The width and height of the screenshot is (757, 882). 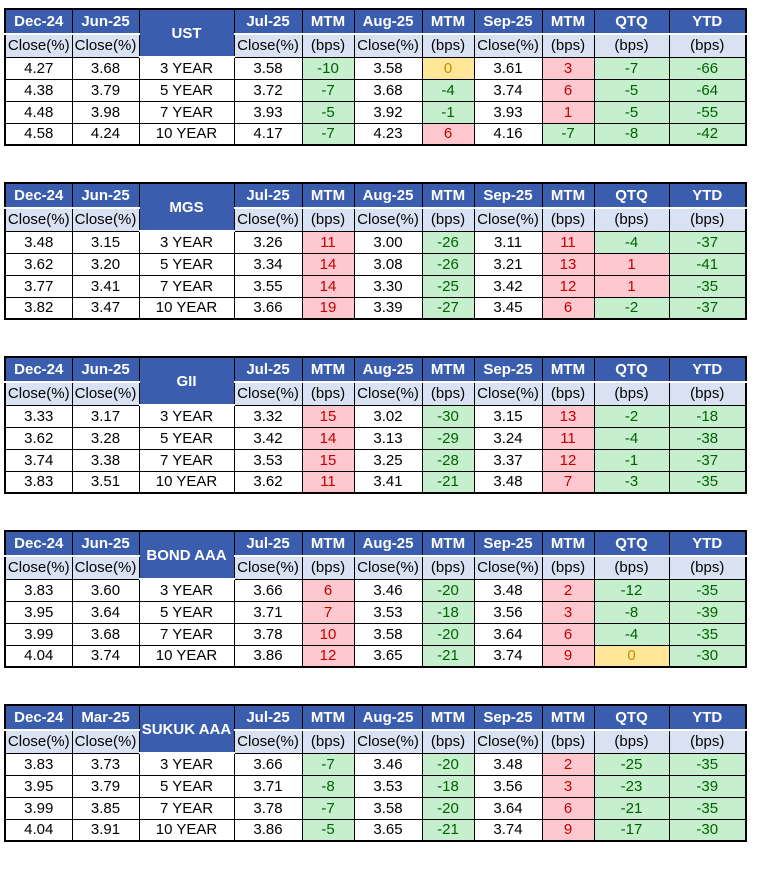 I want to click on mtm-cell: -21, so click(x=448, y=656).